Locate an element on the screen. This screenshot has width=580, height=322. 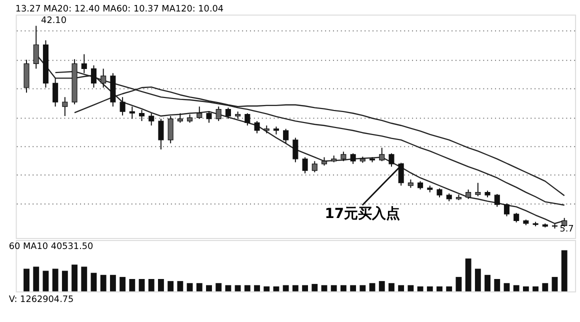
chart-title: 13.27 MA20: 12.40 MA60: 10.37 MA120: 10.04 is located at coordinates (119, 9).